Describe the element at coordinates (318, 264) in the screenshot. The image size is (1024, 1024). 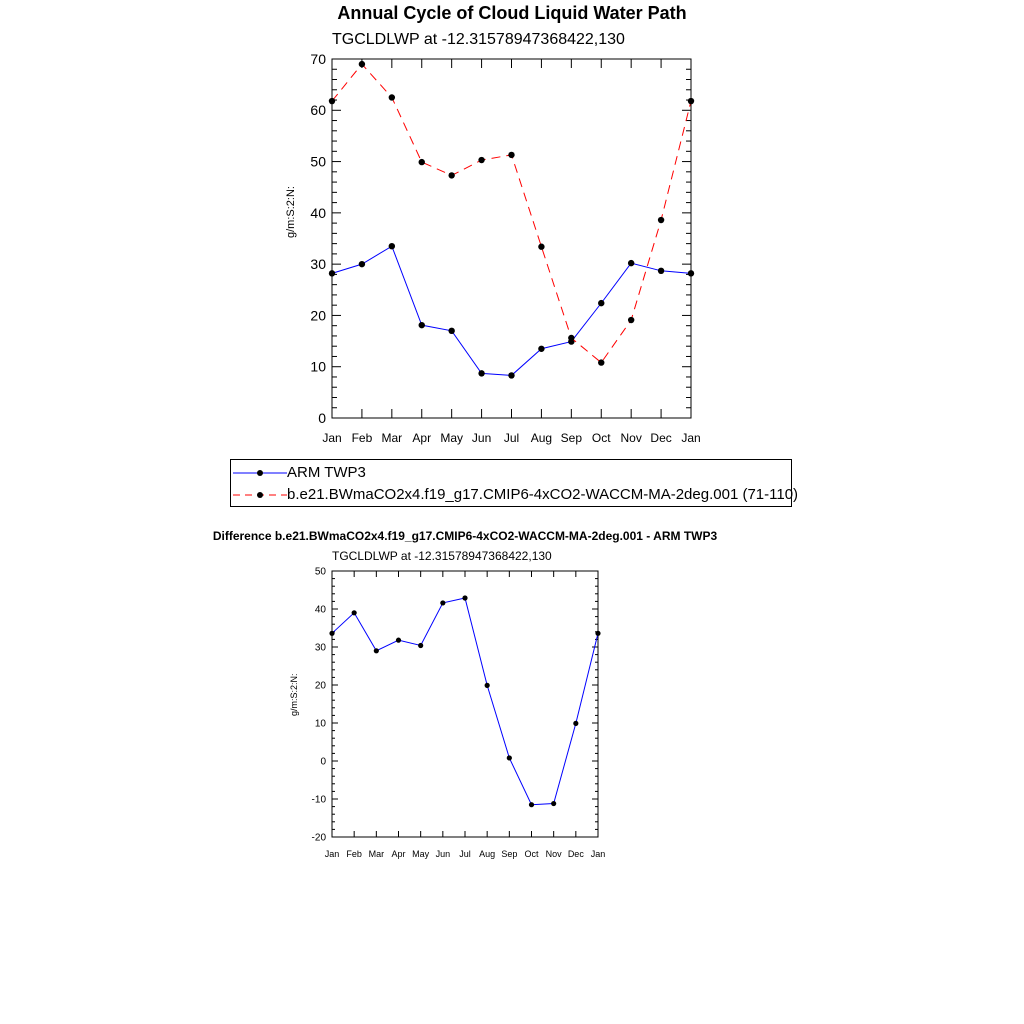
I see `top-y-tick-label: 30` at that location.